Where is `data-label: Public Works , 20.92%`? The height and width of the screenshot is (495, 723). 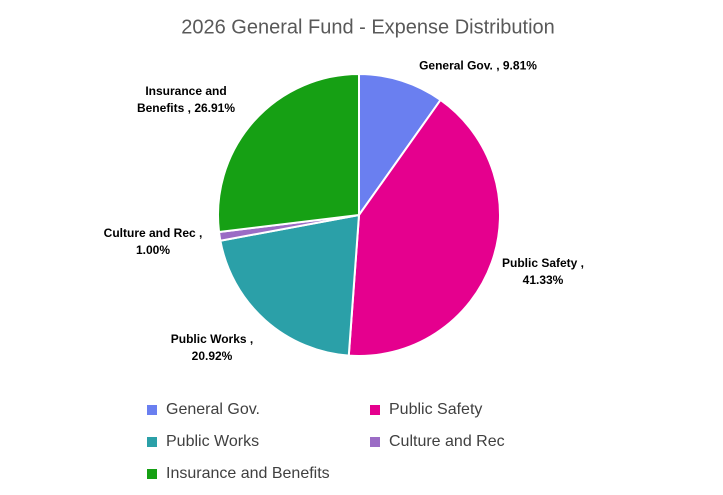
data-label: Public Works , 20.92% is located at coordinates (212, 347).